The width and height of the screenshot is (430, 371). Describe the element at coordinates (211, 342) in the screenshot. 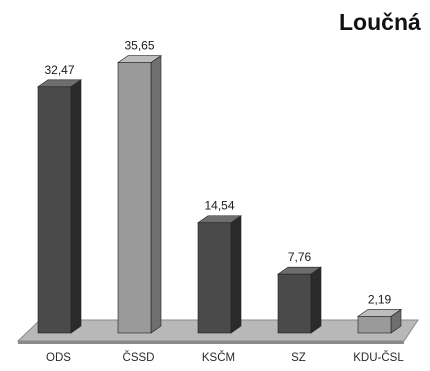

I see `floor-front` at that location.